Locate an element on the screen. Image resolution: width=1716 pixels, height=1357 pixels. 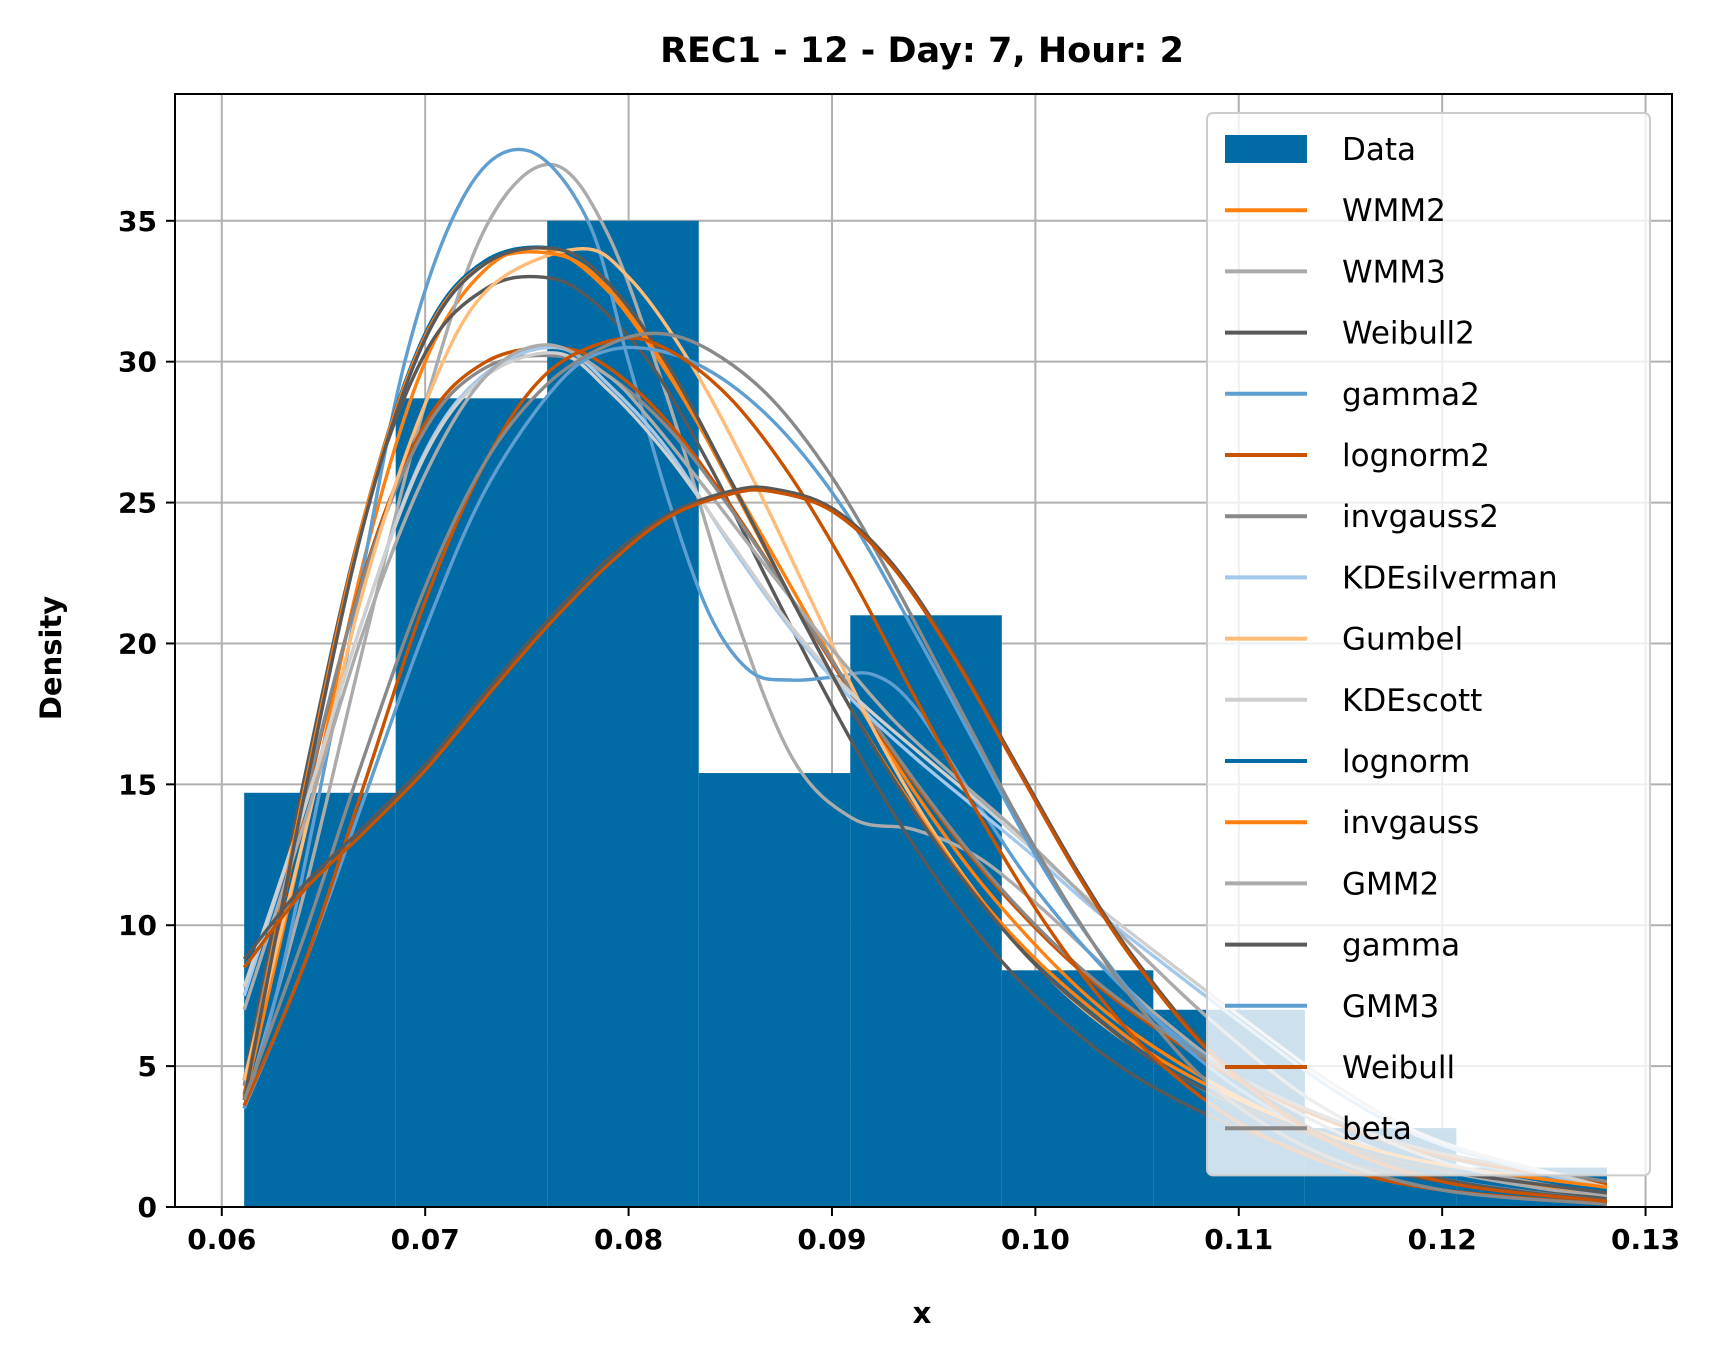
x-tick-label: 0.08 is located at coordinates (628, 1239).